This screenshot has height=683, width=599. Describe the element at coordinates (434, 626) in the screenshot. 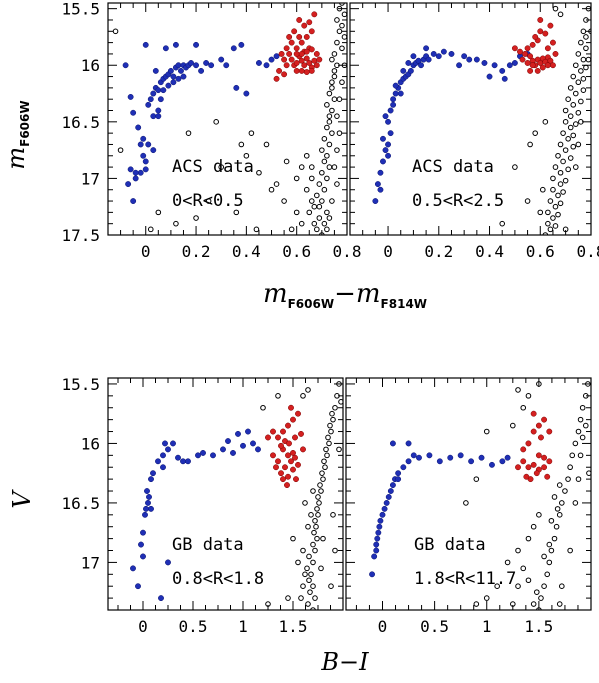

I see `x-tick-label: 0.5` at that location.